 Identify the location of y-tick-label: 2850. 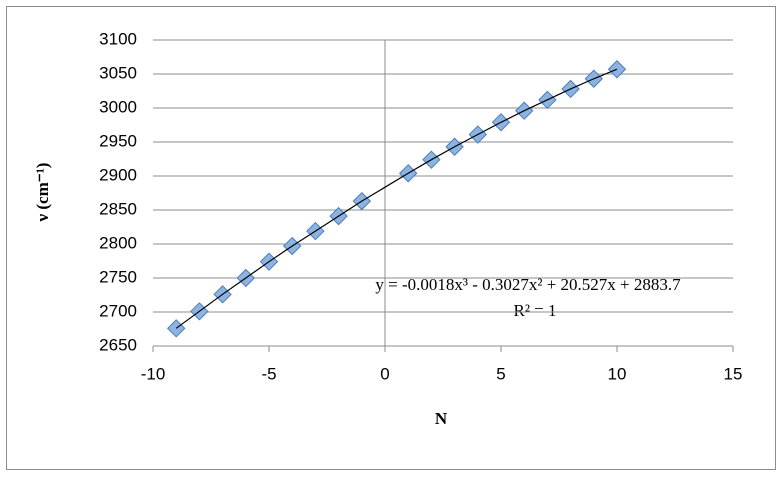
(118, 208).